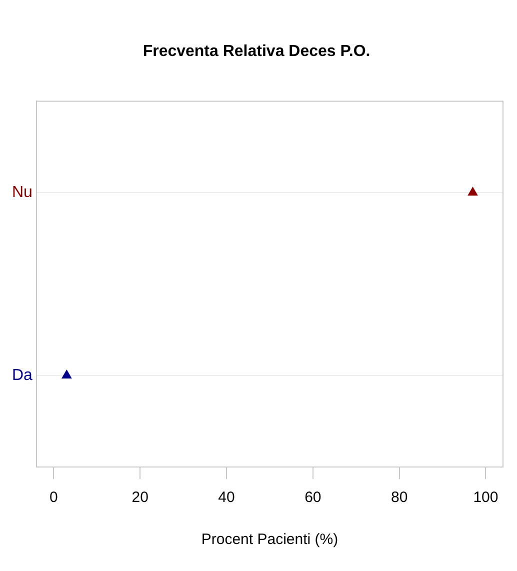 Image resolution: width=517 pixels, height=571 pixels. I want to click on x-tick-label: 20, so click(140, 497).